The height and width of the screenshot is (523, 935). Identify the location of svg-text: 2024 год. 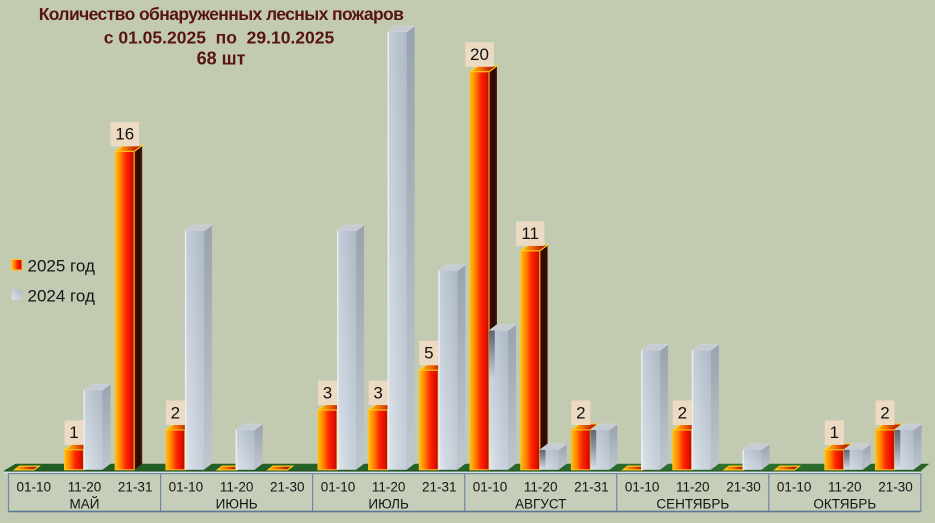
(61, 296).